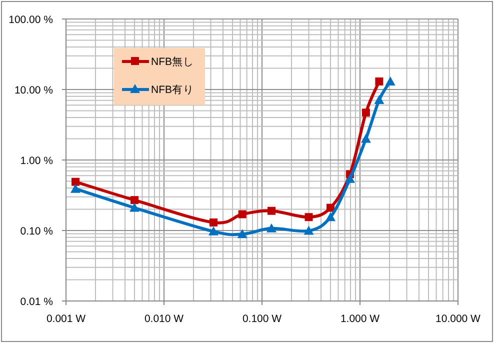 This screenshot has width=494, height=343. Describe the element at coordinates (262, 319) in the screenshot. I see `x-tick-label: 0.100 W` at that location.